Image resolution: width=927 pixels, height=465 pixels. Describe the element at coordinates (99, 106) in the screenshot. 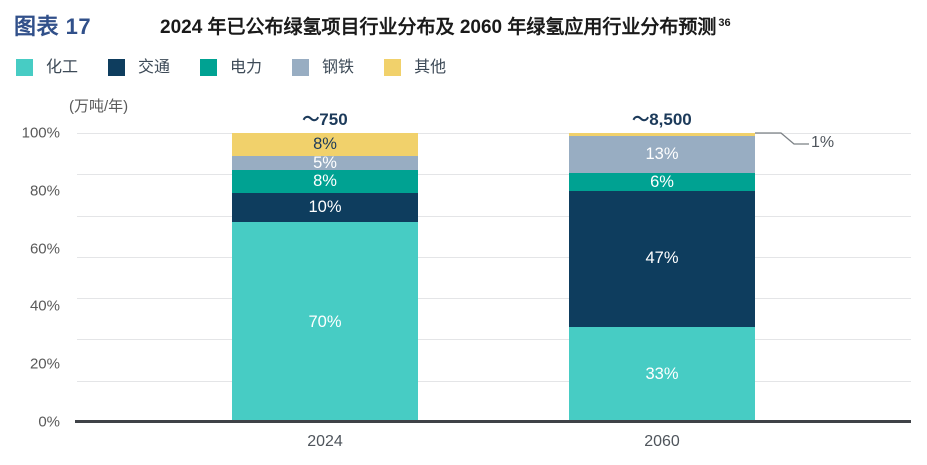

I see `y-axis-unit-label: (万吨/年)` at that location.